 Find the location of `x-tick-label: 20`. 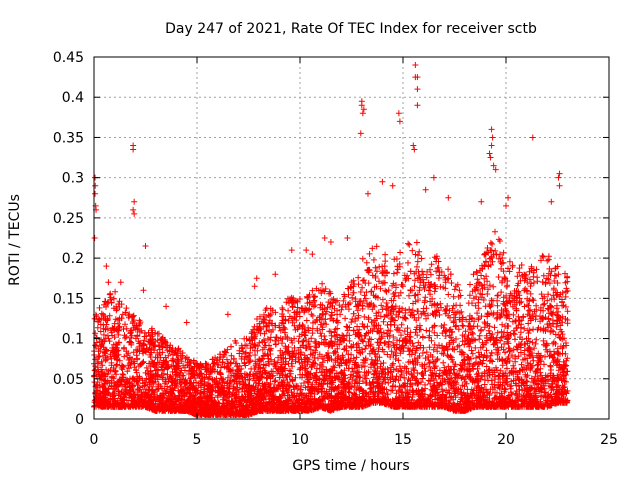

x-tick-label: 20 is located at coordinates (506, 440).